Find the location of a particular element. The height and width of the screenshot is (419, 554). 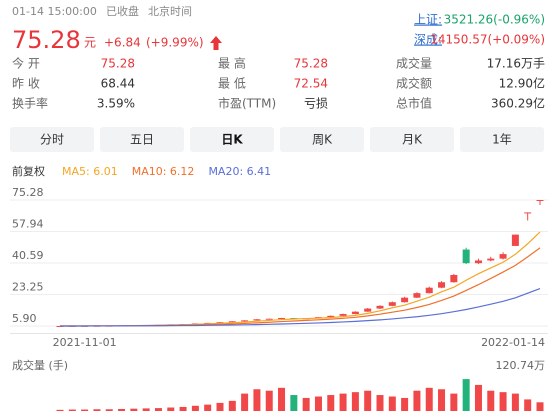

y-tick-label: 75.28 is located at coordinates (28, 192).